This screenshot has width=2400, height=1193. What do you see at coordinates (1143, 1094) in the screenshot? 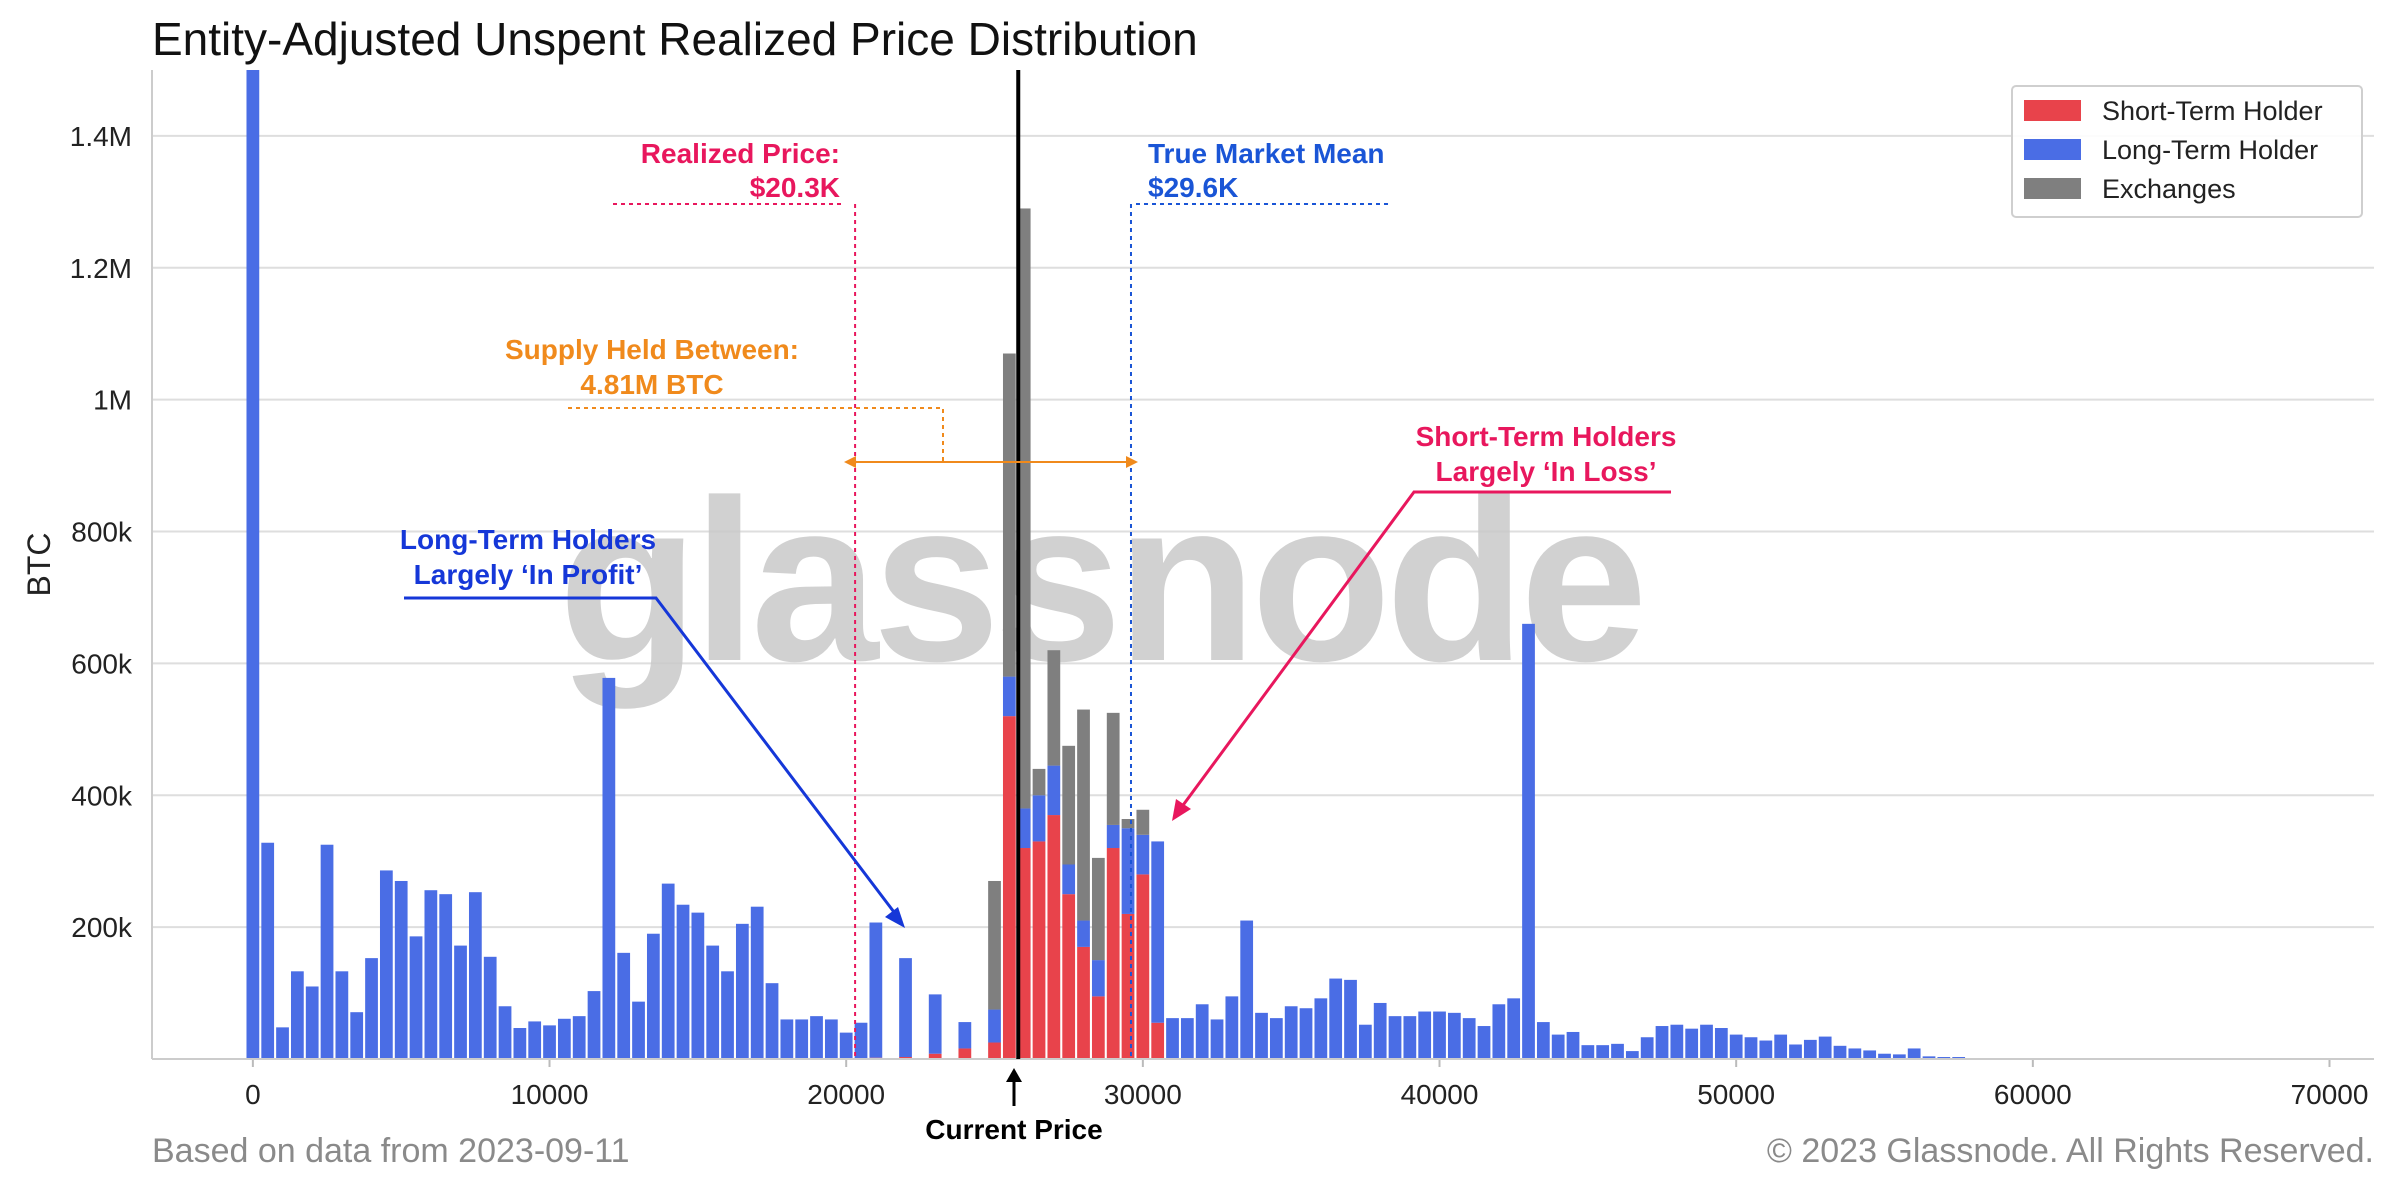
I see `x-tick-label: 30000` at bounding box center [1143, 1094].